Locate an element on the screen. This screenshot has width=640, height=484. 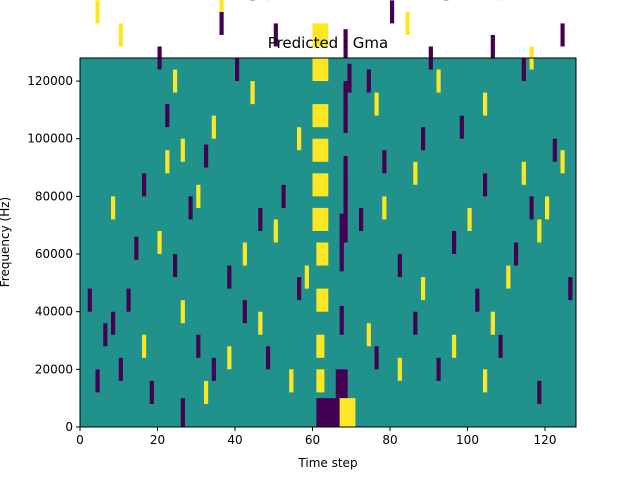
x-tick-label: 60 is located at coordinates (312, 440).